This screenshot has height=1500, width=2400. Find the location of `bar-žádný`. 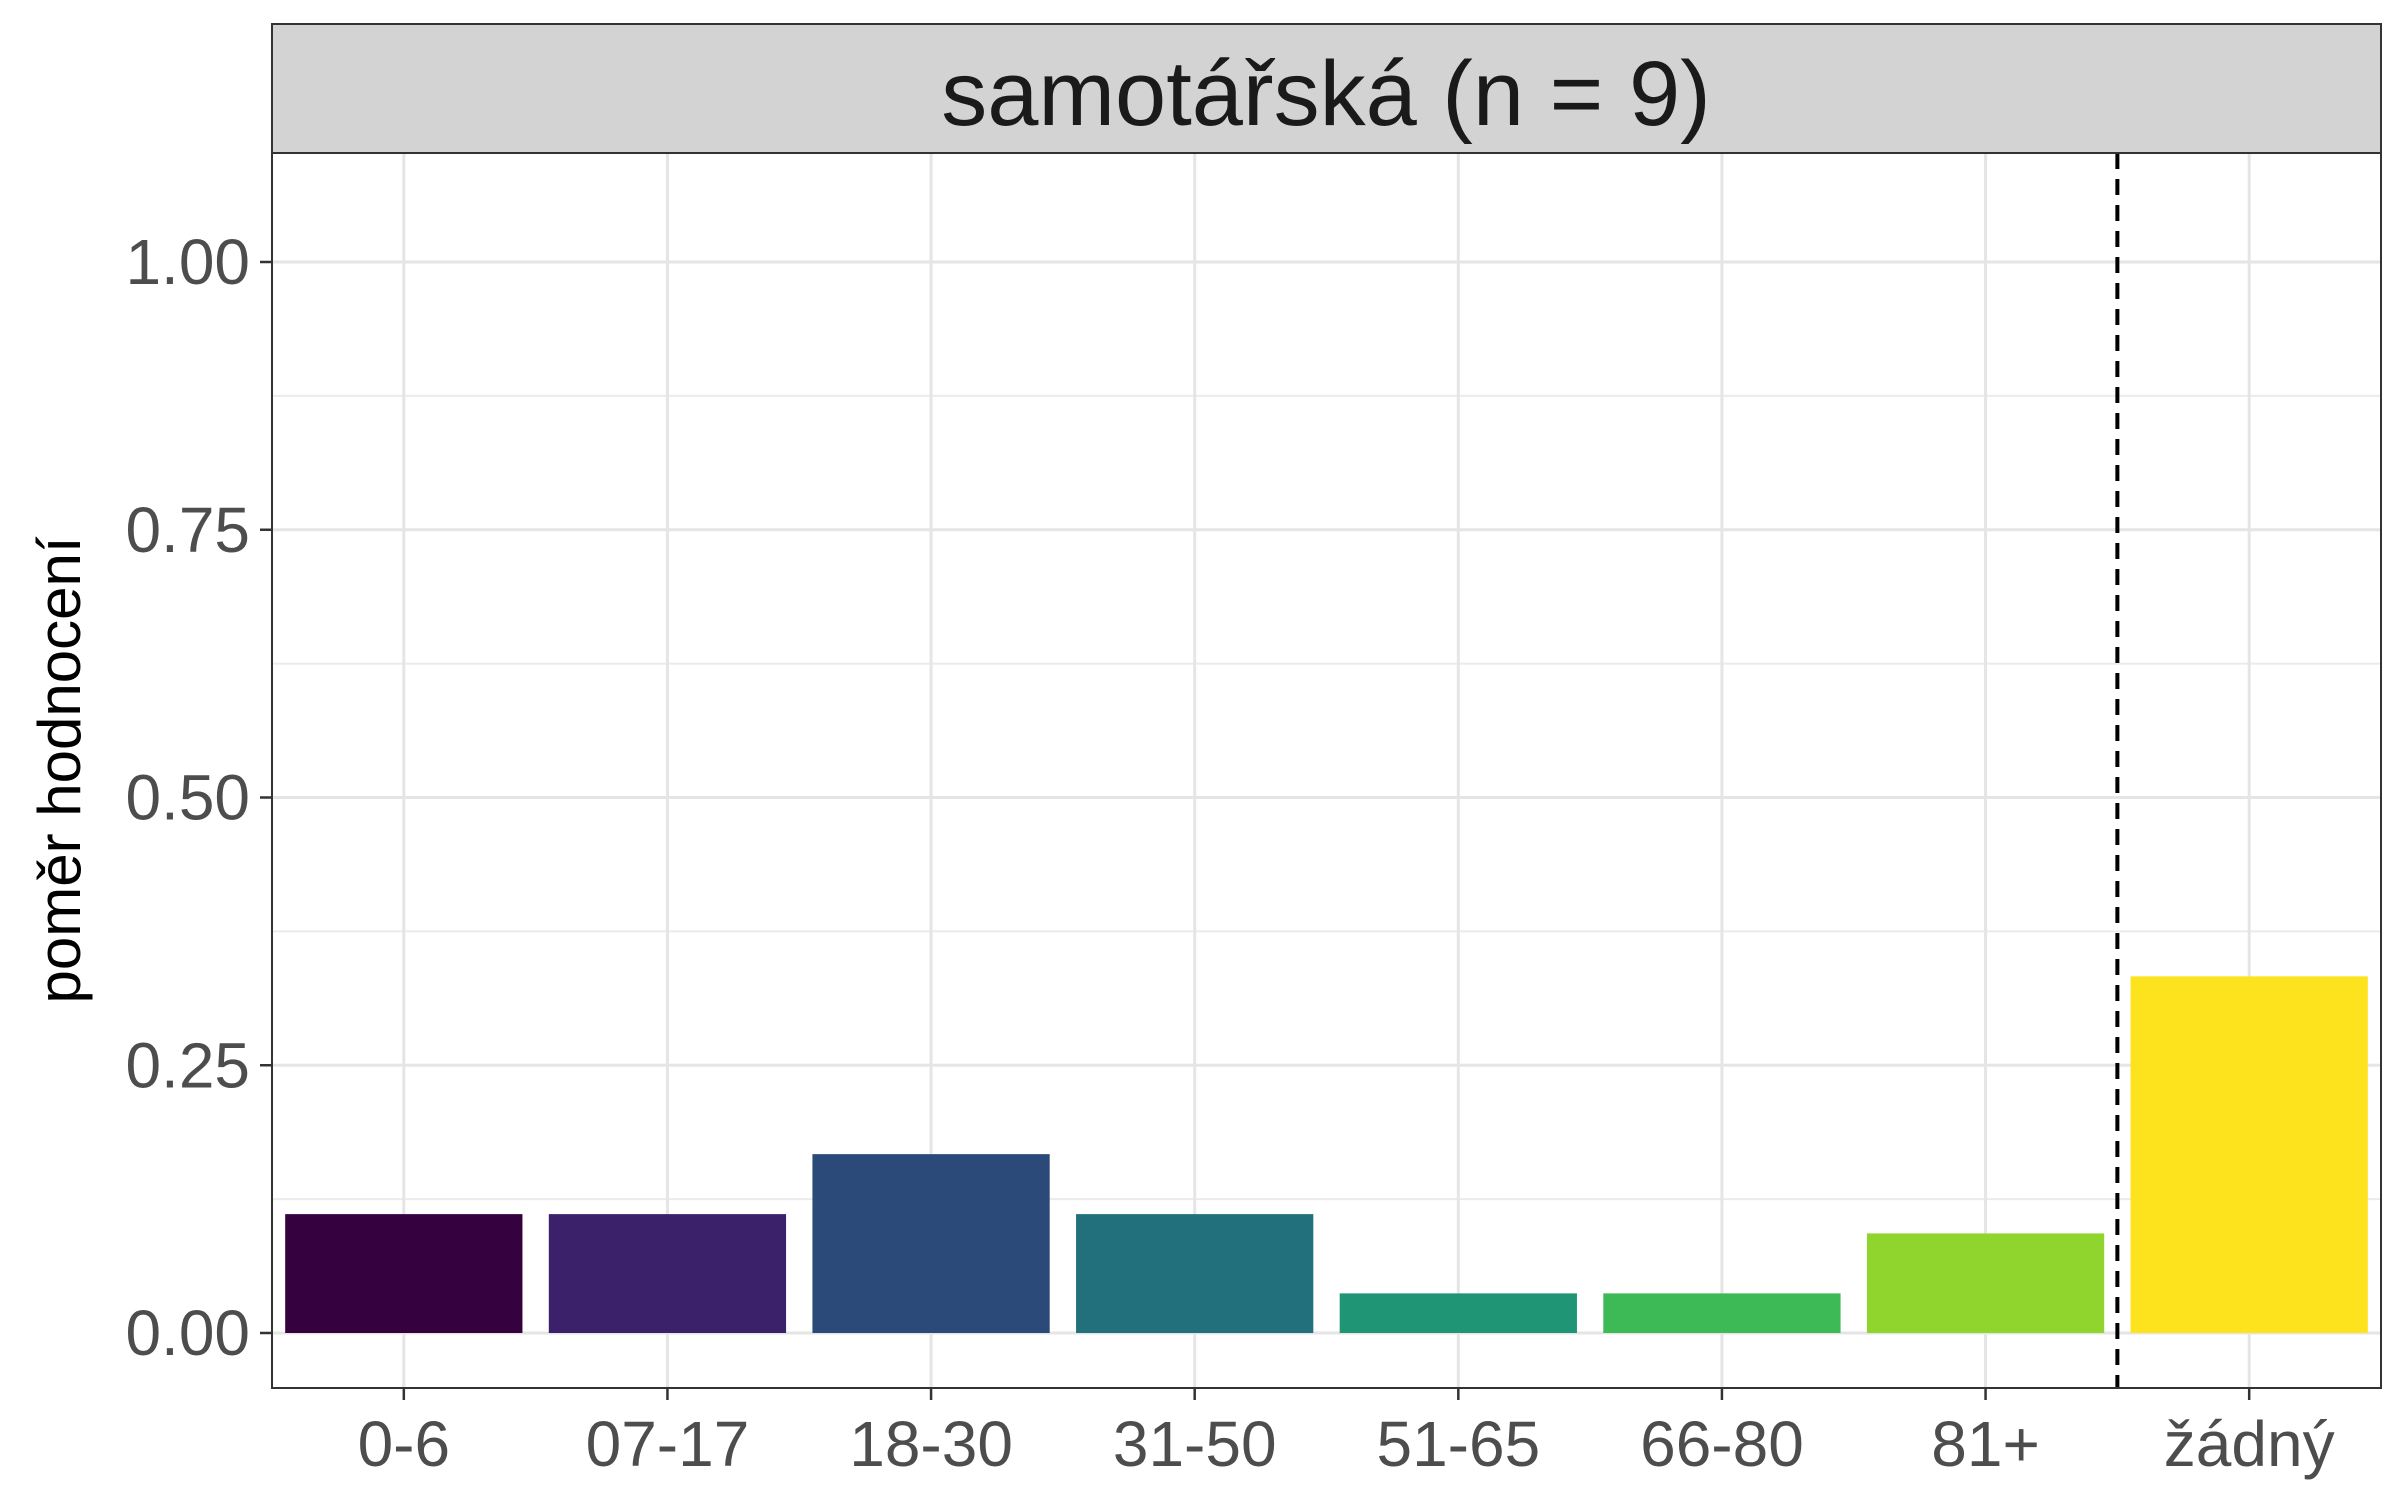

bar-žádný is located at coordinates (2249, 1154).